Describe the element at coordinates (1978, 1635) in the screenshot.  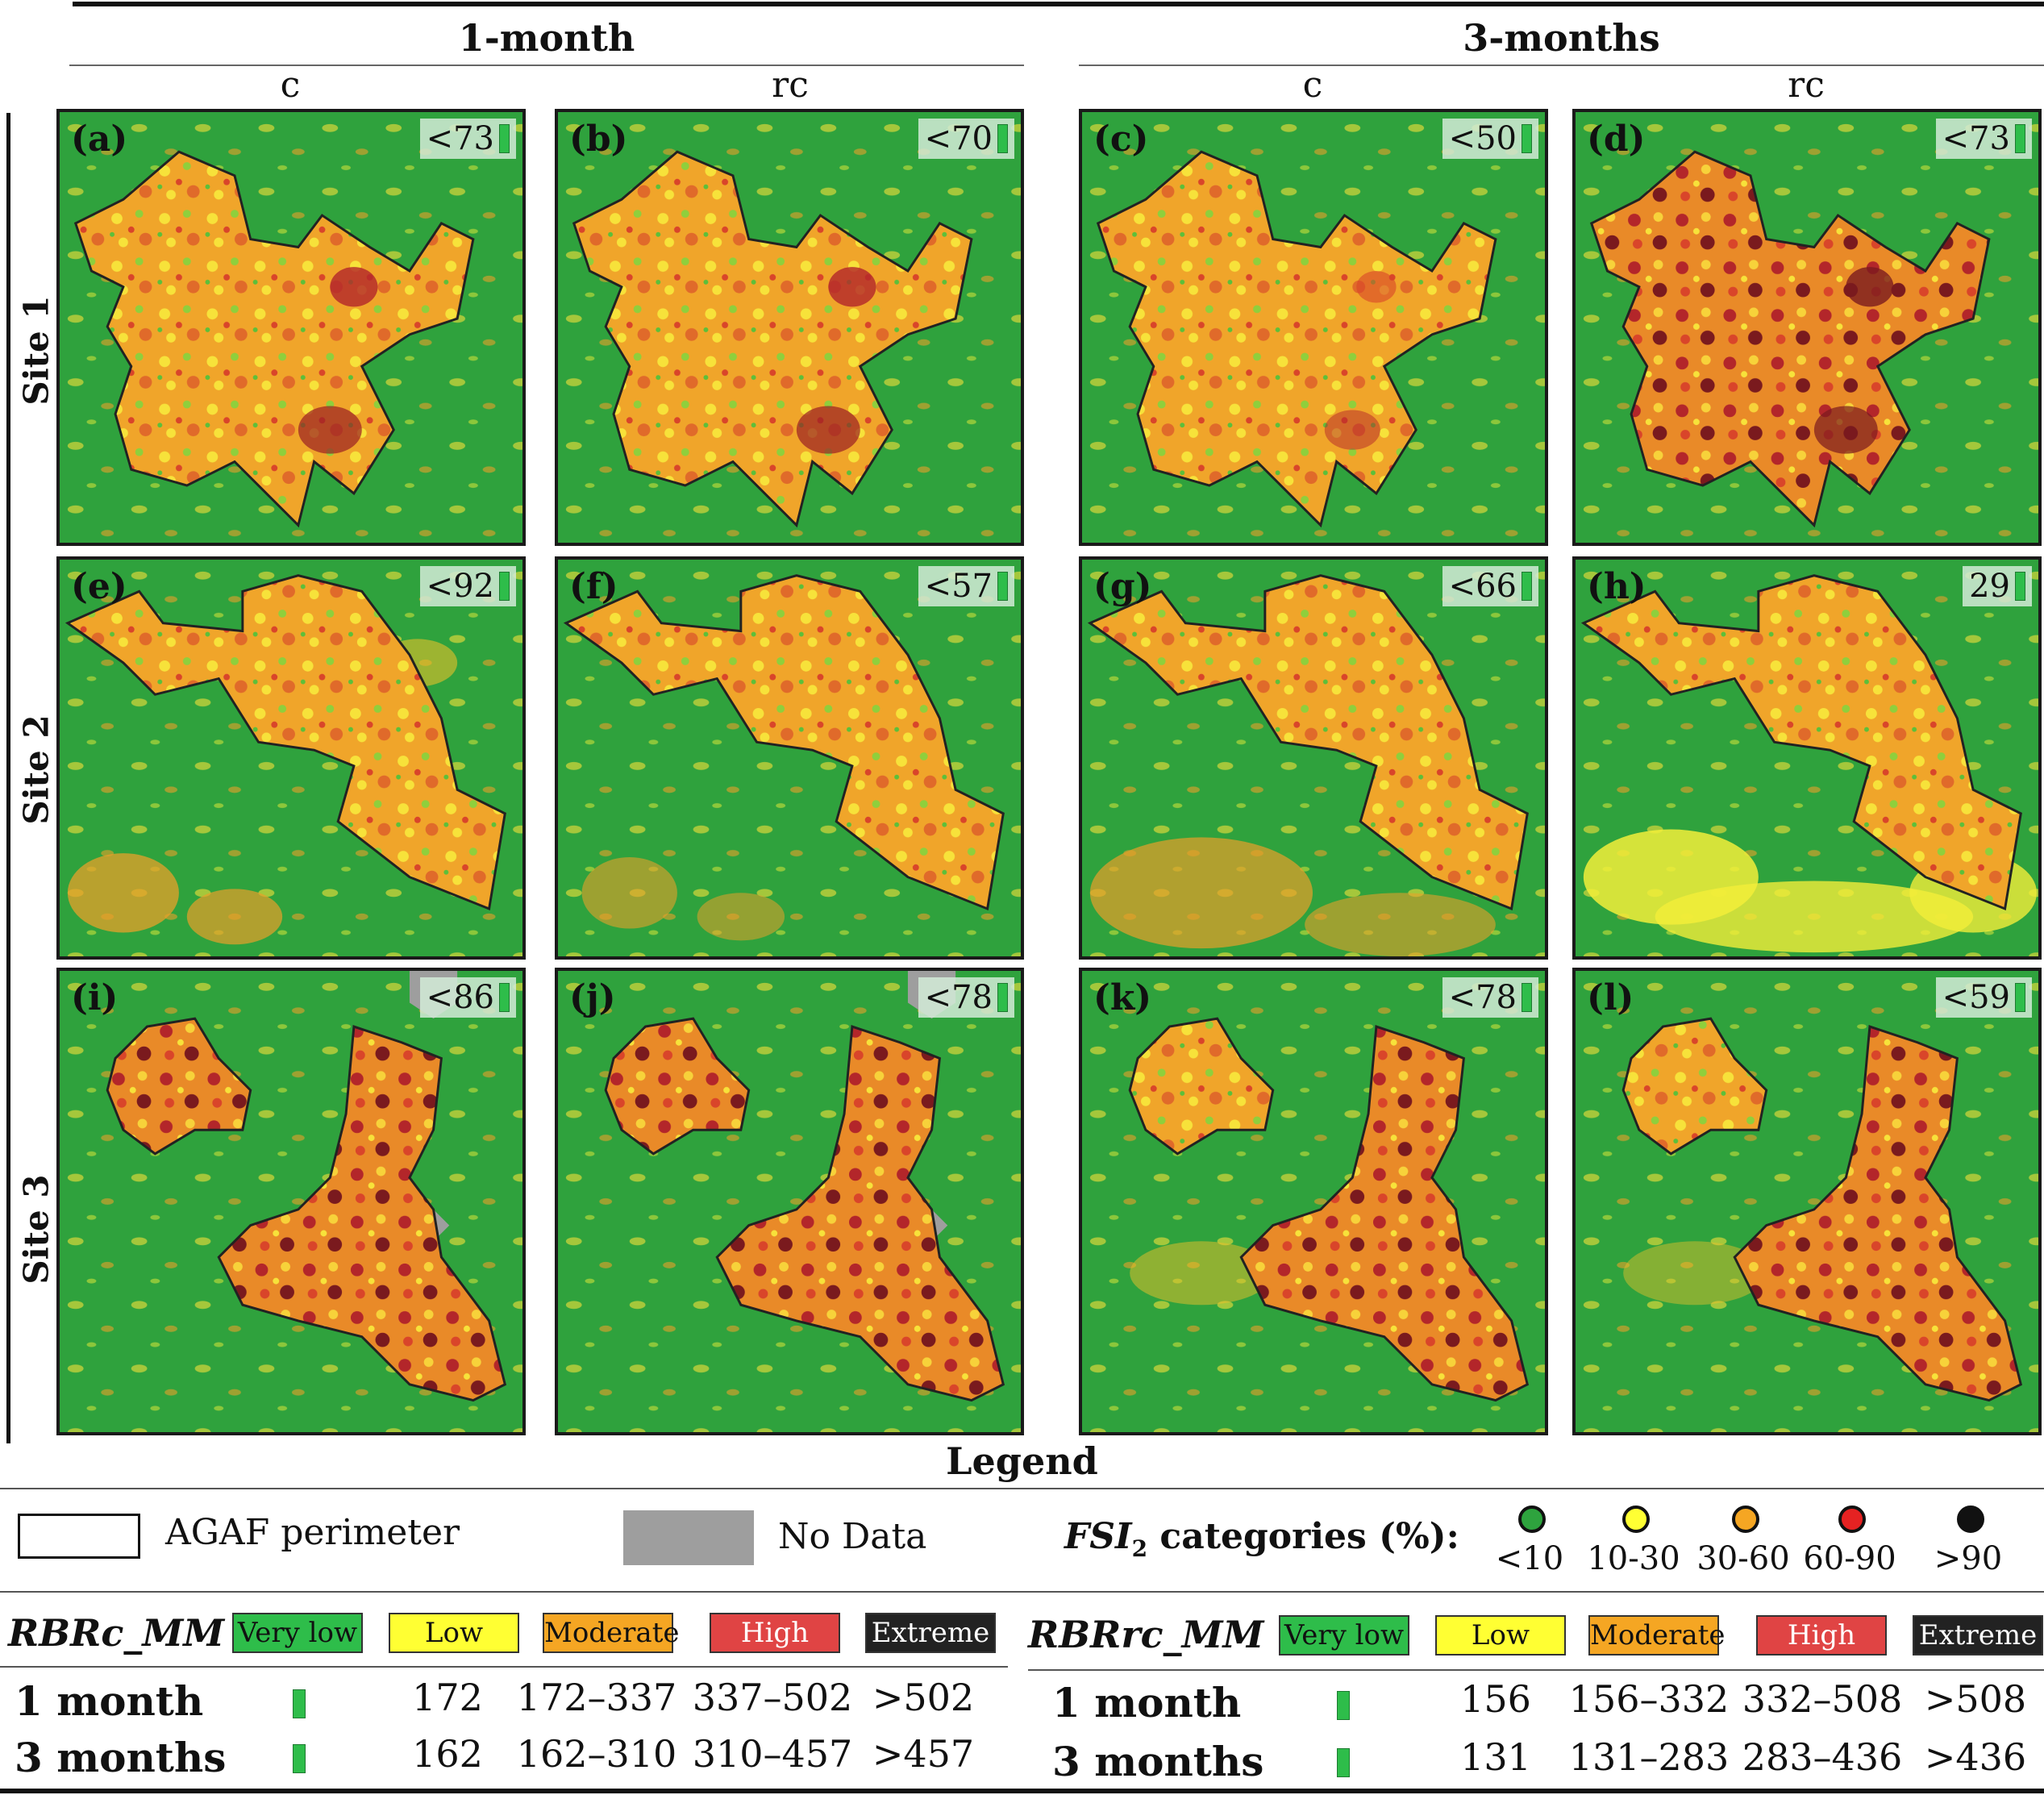
I see `class-extreme: Extreme` at that location.